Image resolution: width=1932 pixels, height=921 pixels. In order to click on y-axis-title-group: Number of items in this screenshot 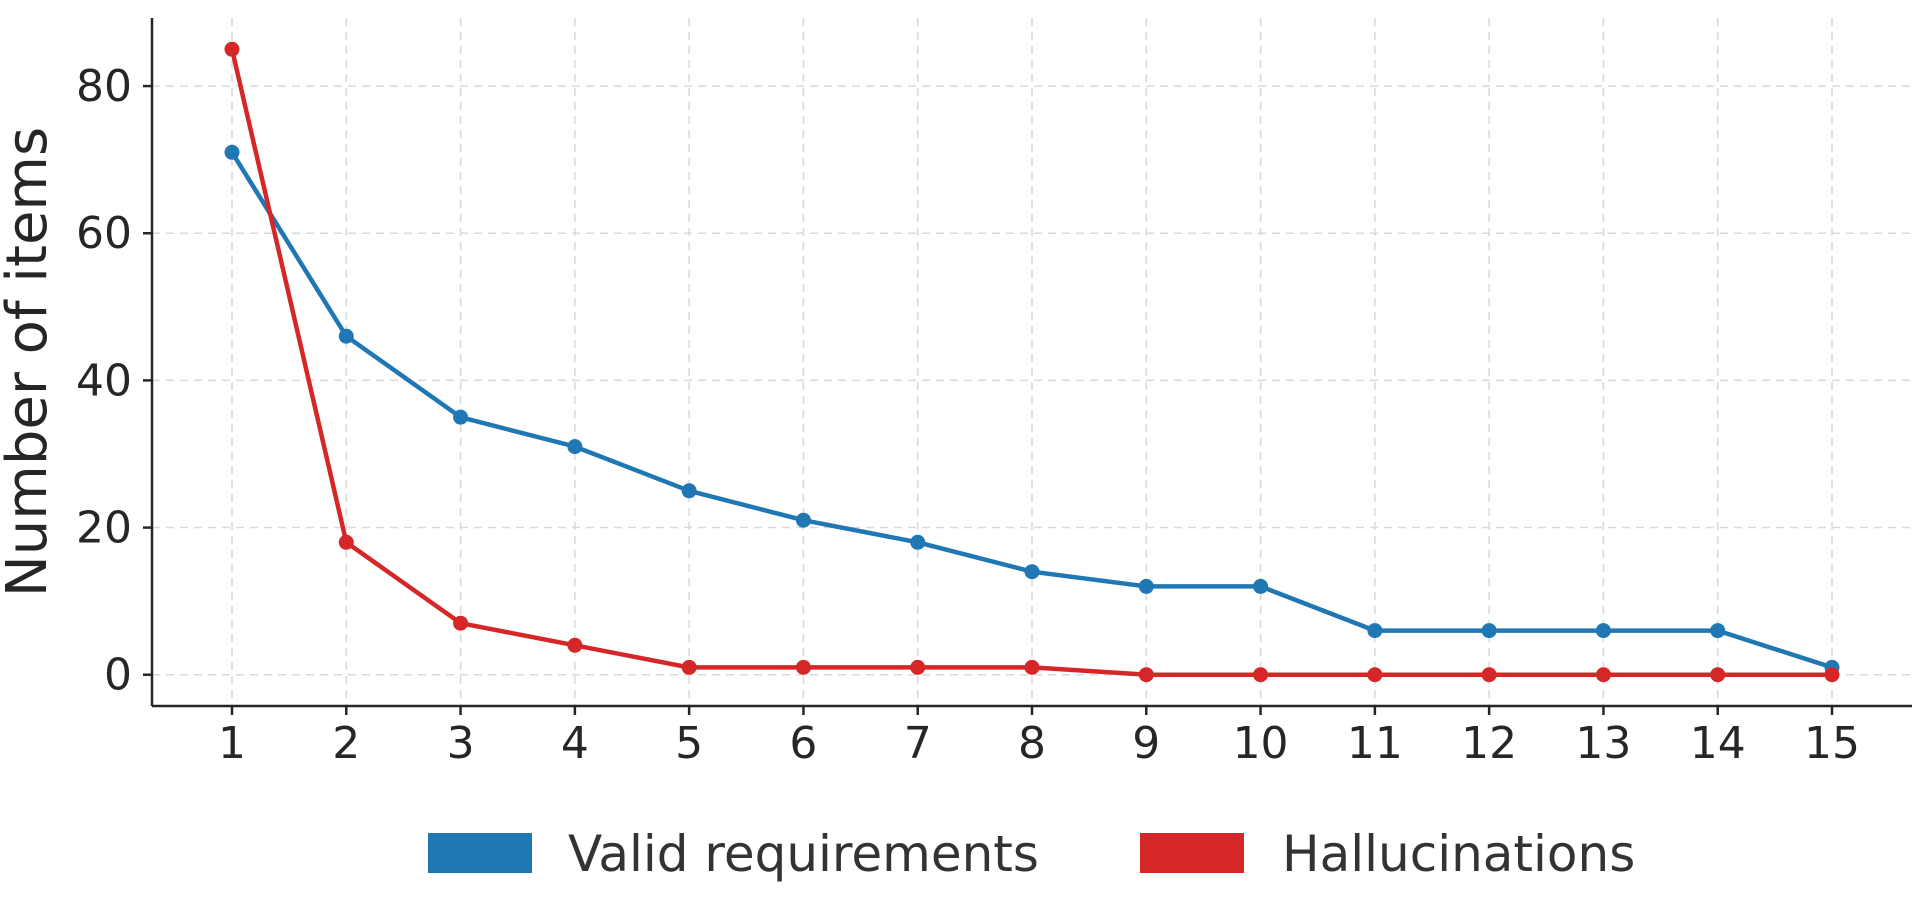, I will do `click(30, 362)`.